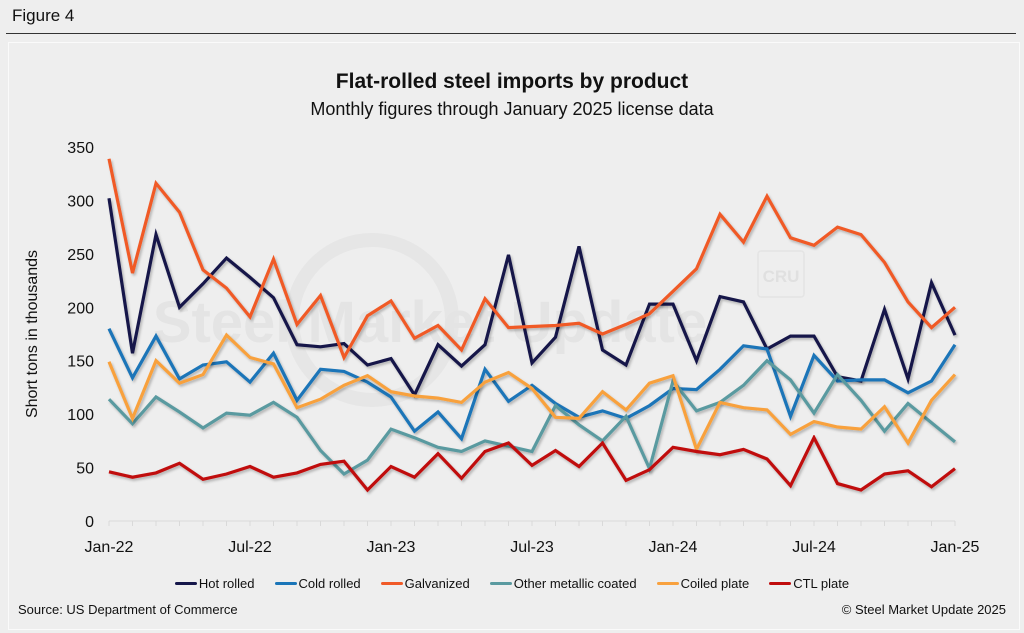 This screenshot has width=1024, height=633. What do you see at coordinates (821, 583) in the screenshot?
I see `legend-label: CTL plate` at bounding box center [821, 583].